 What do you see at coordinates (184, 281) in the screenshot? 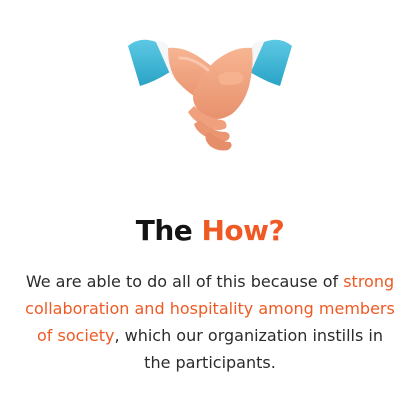
I see `paragraph-text-before: We are able to do all of this because of` at bounding box center [184, 281].